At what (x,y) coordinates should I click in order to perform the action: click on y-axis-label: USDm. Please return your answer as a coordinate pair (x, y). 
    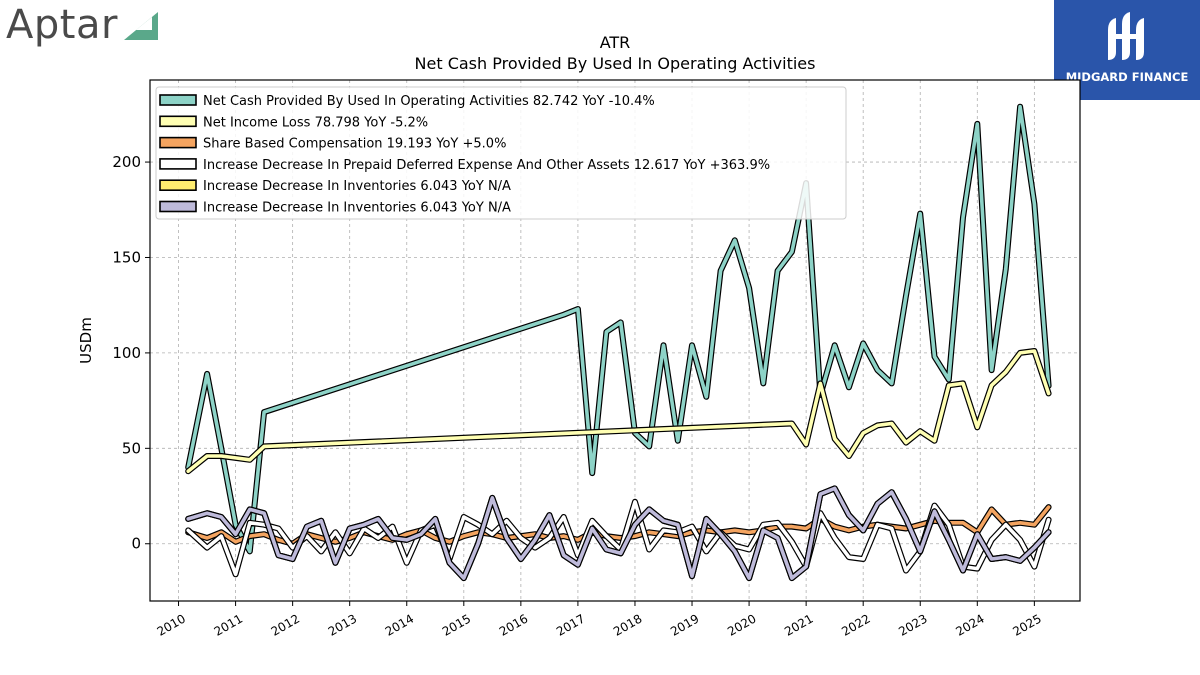
    Looking at the image, I should click on (86, 340).